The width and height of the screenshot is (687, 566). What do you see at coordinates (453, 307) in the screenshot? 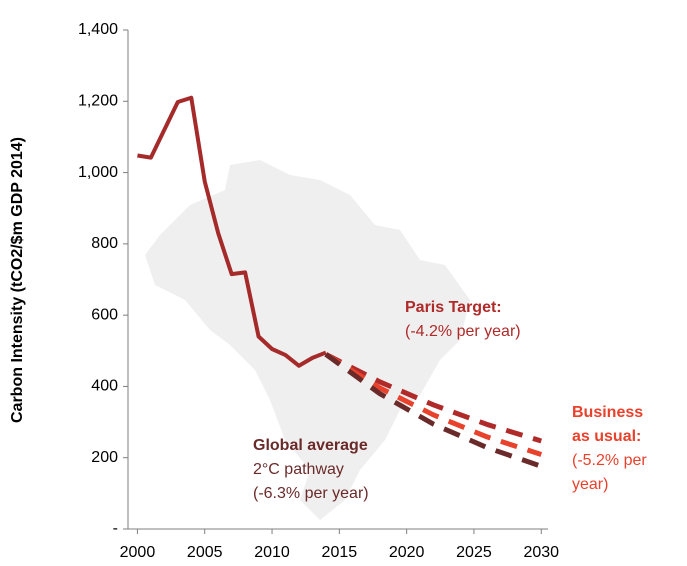
I see `annotation: Paris Target:` at bounding box center [453, 307].